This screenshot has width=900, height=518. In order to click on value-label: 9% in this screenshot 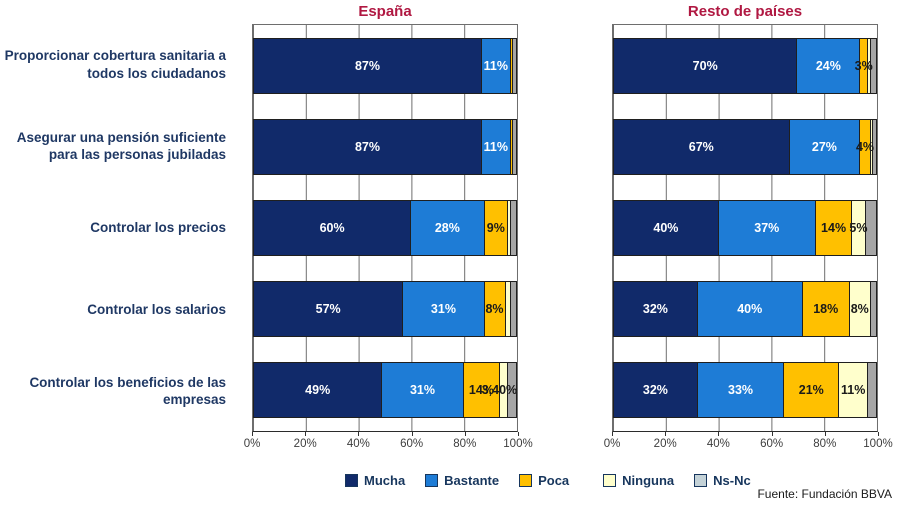, I will do `click(495, 228)`.